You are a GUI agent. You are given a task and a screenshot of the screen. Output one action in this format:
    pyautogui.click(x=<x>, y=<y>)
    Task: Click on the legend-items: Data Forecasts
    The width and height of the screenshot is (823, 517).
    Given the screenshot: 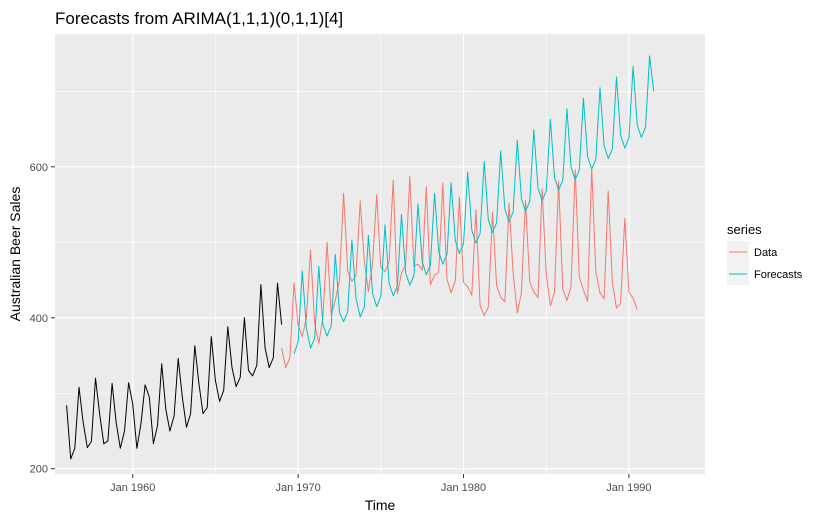 What is the action you would take?
    pyautogui.click(x=765, y=263)
    